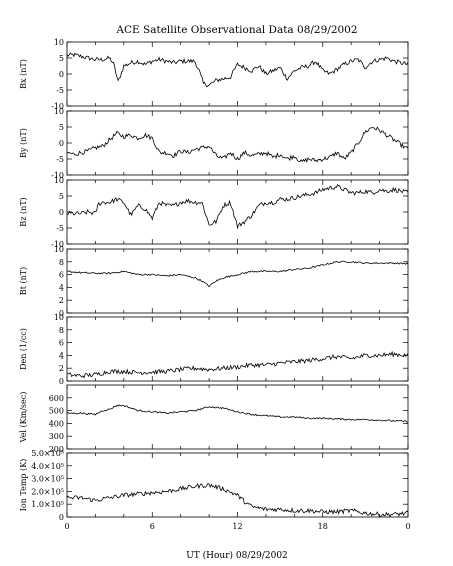 The image size is (453, 566). Describe the element at coordinates (237, 70) in the screenshot. I see `series-line-bx` at that location.